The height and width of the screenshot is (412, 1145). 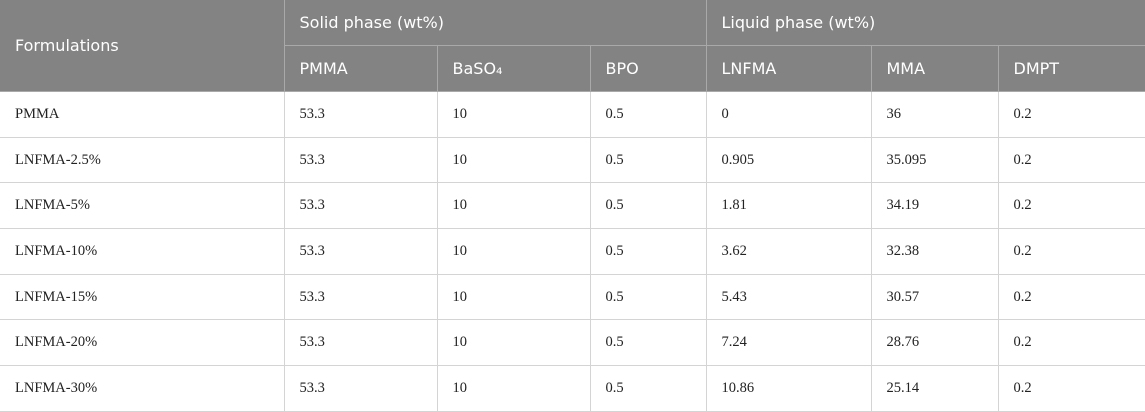 What do you see at coordinates (788, 114) in the screenshot?
I see `value-cell: 0` at bounding box center [788, 114].